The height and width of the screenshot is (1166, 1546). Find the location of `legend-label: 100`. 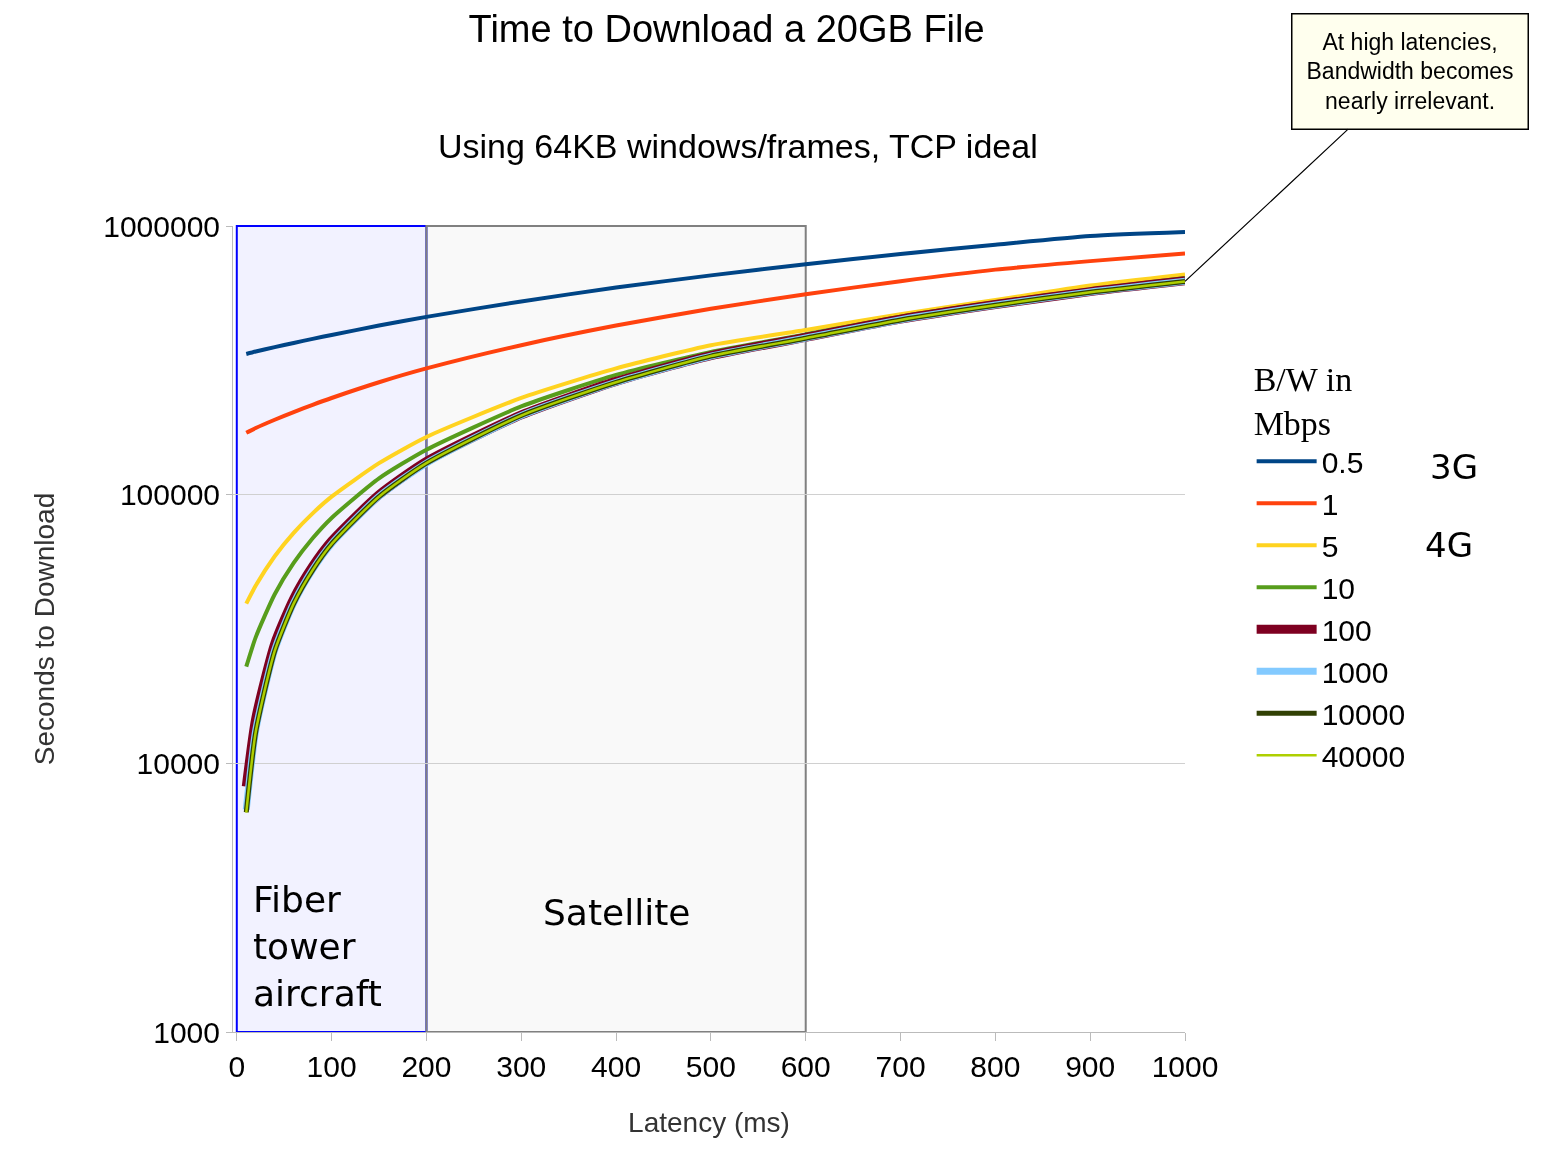

legend-label: 100 is located at coordinates (1346, 630).